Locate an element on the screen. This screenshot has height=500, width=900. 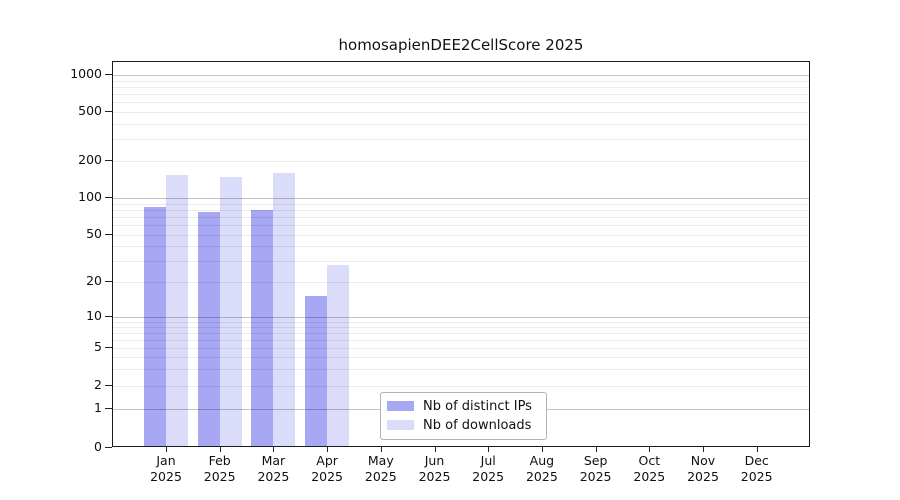
y-tick-label: 100 is located at coordinates (90, 196).